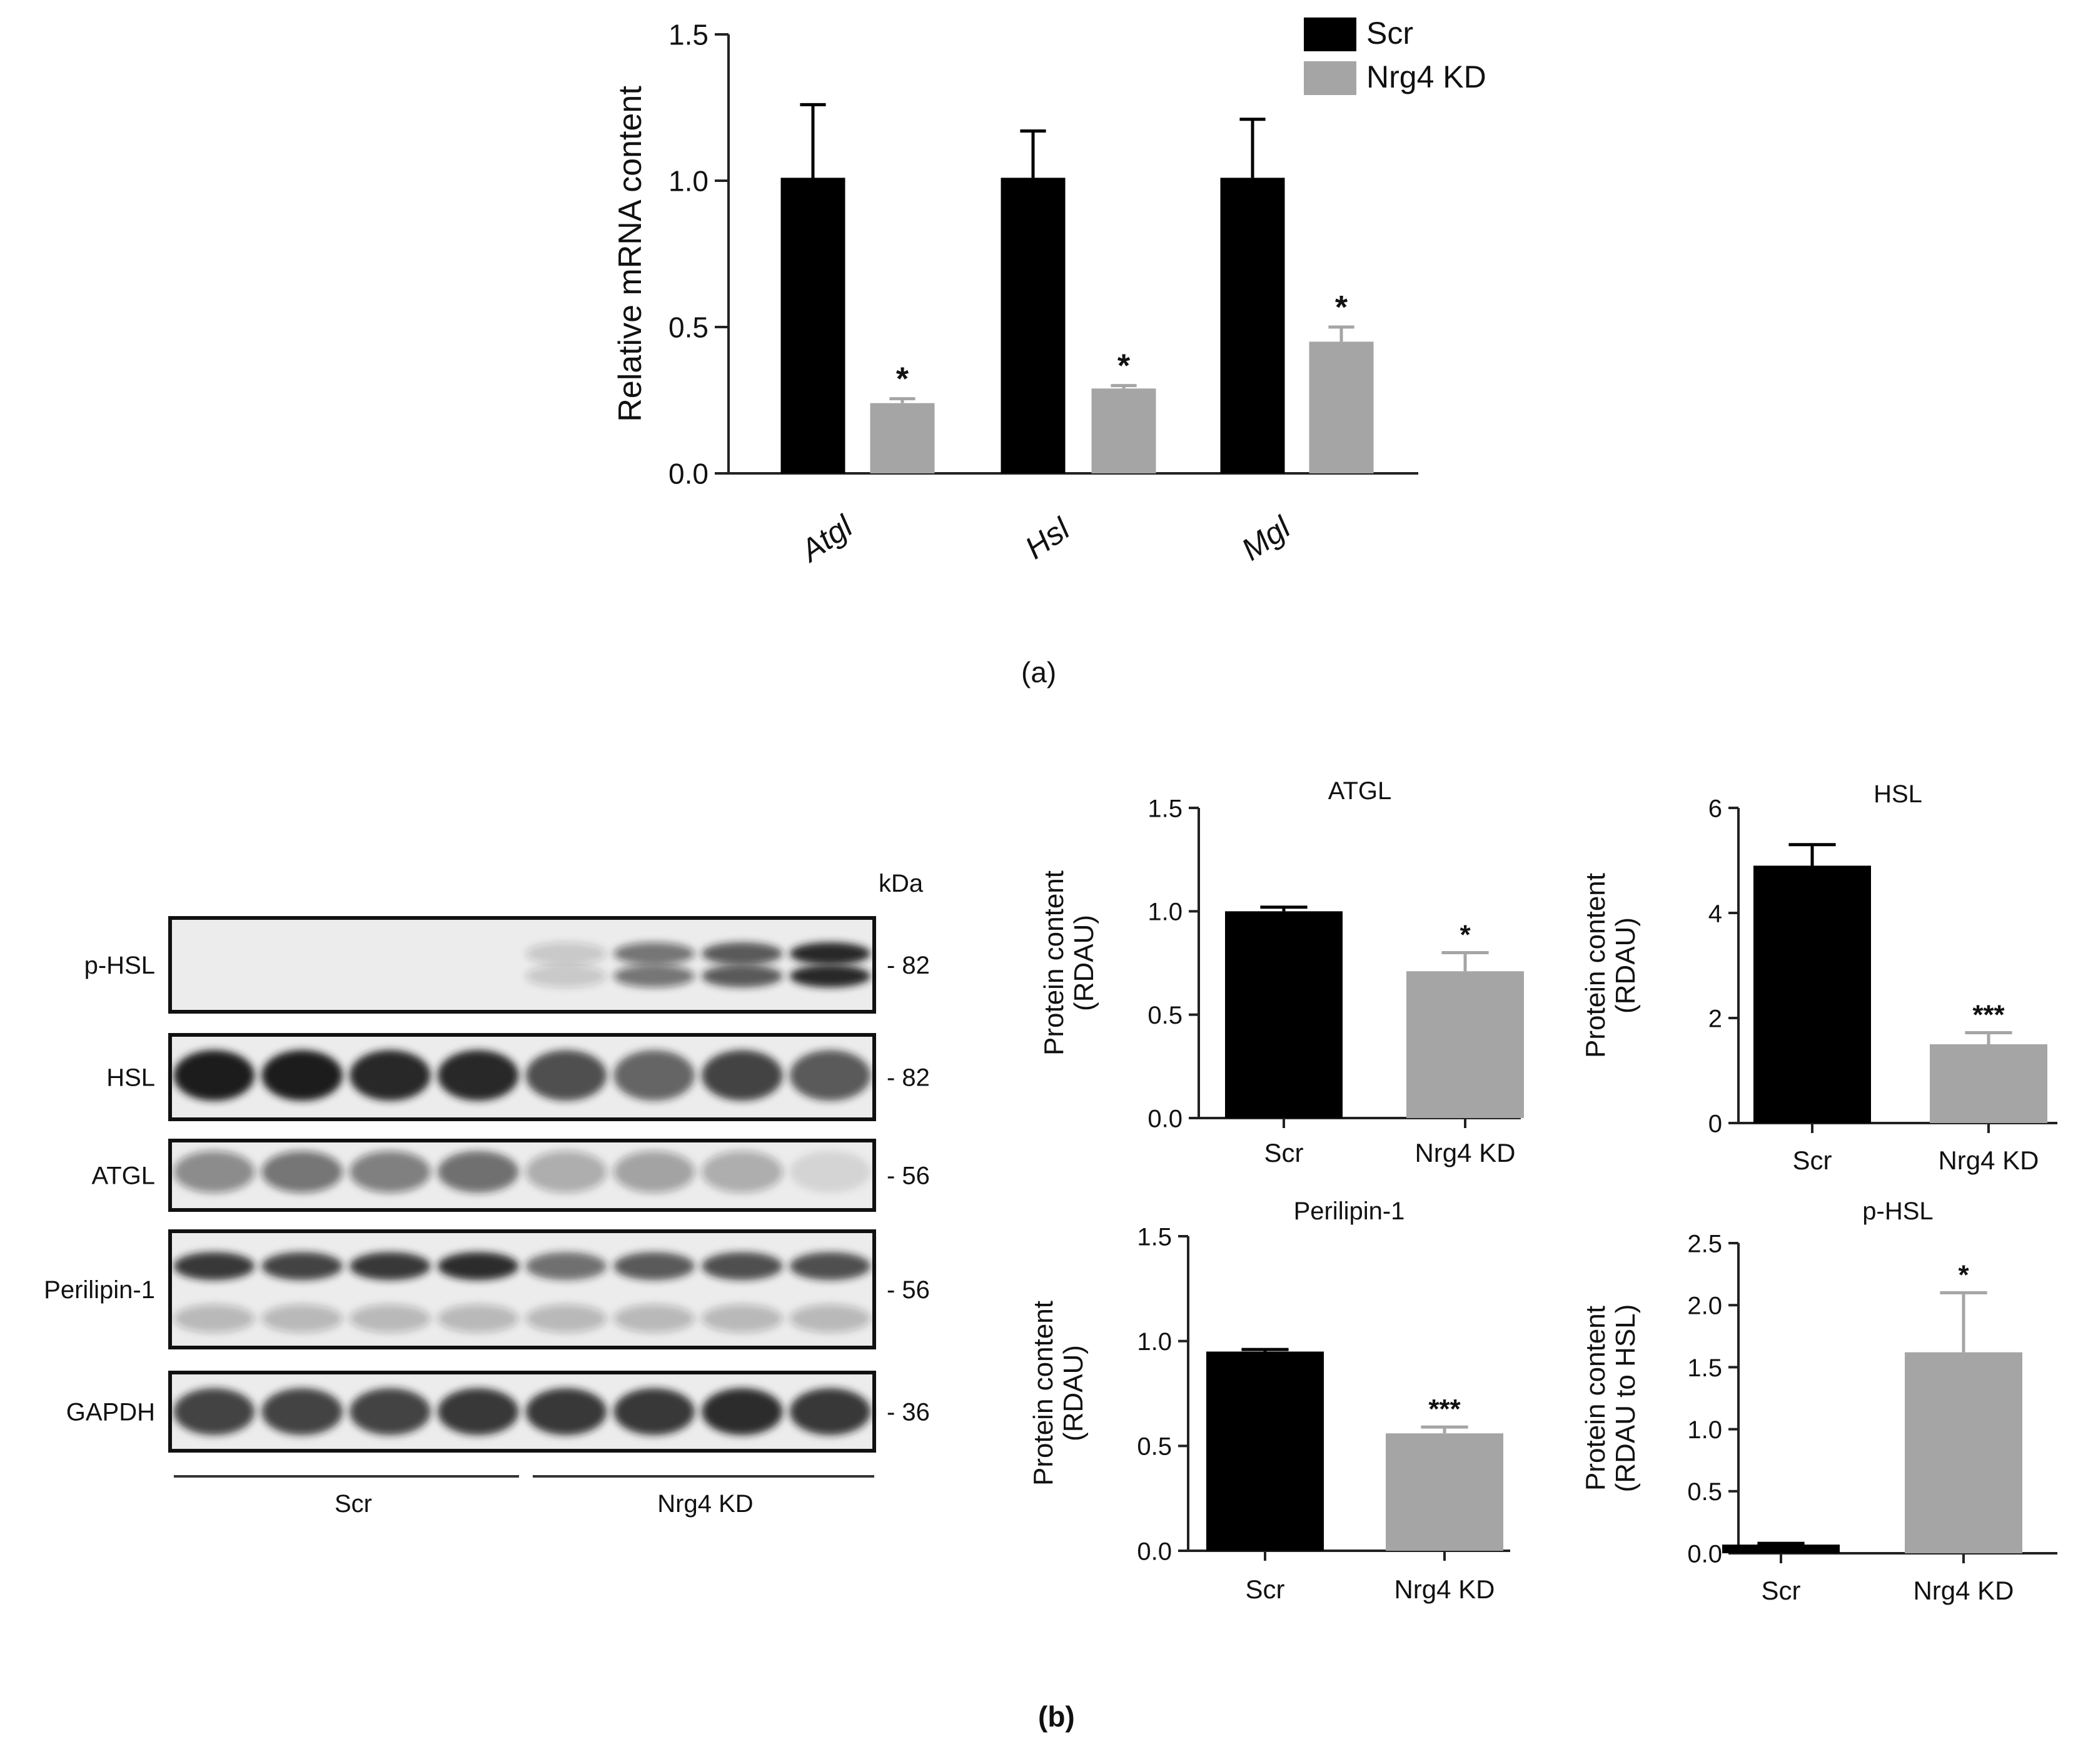  I want to click on blot-row-label: GAPDH, so click(111, 1412).